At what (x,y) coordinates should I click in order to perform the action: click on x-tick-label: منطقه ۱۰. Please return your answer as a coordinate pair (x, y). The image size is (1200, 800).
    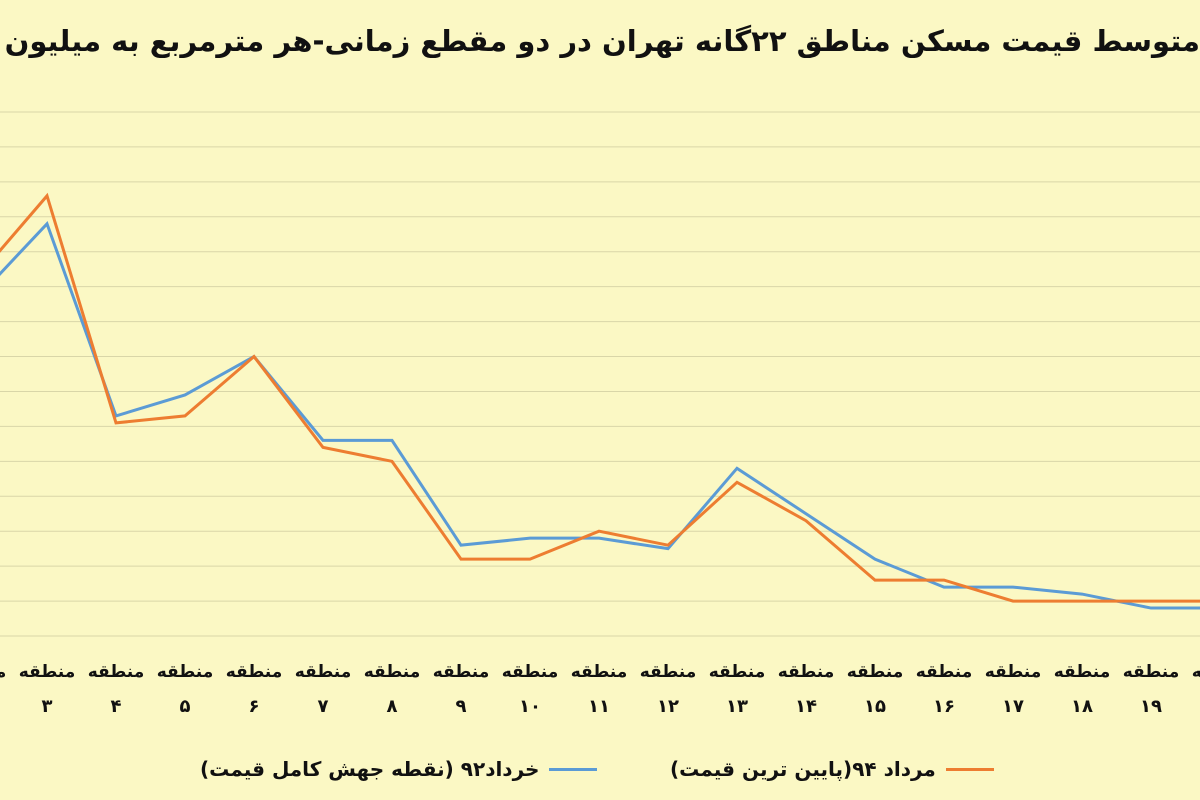
    Looking at the image, I should click on (530, 689).